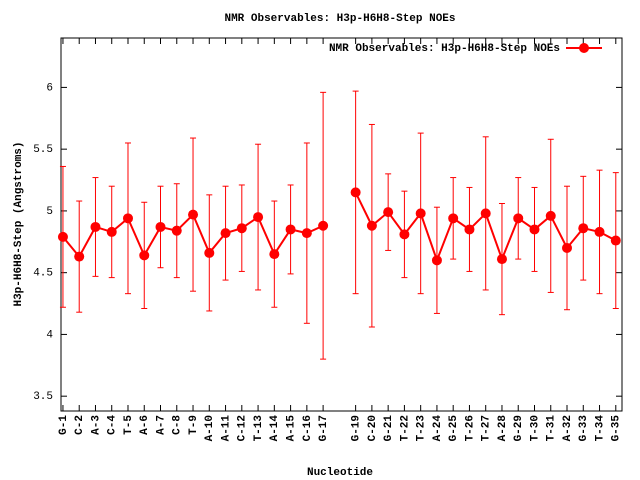 The width and height of the screenshot is (640, 480). I want to click on y-tick-label: 4.5, so click(43, 274).